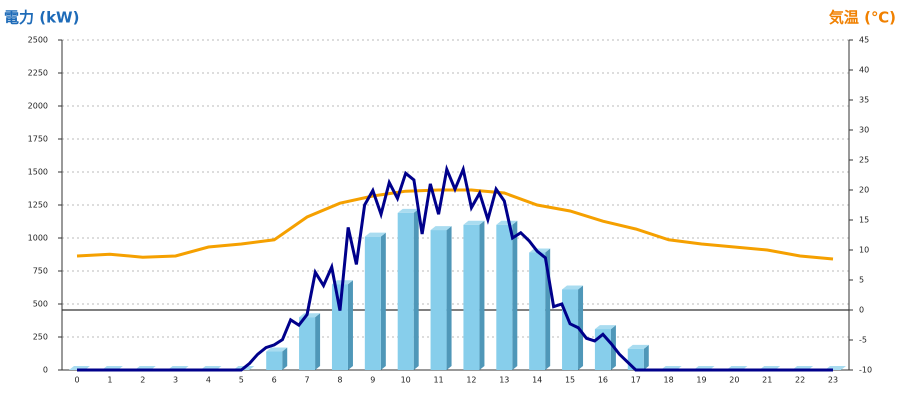 Image resolution: width=900 pixels, height=400 pixels. I want to click on x-tick-label: 10, so click(406, 380).